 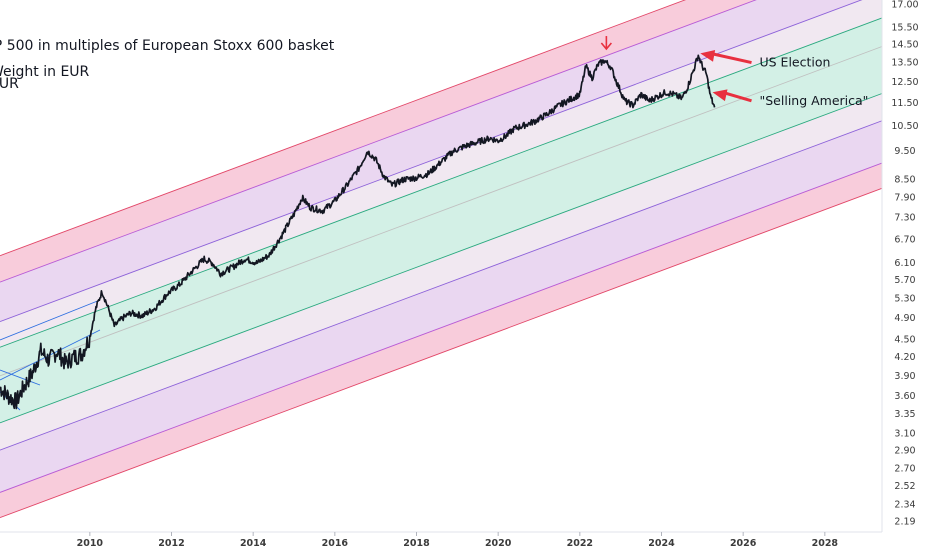 I want to click on y-tick-label-3: 13.50, so click(x=904, y=63).